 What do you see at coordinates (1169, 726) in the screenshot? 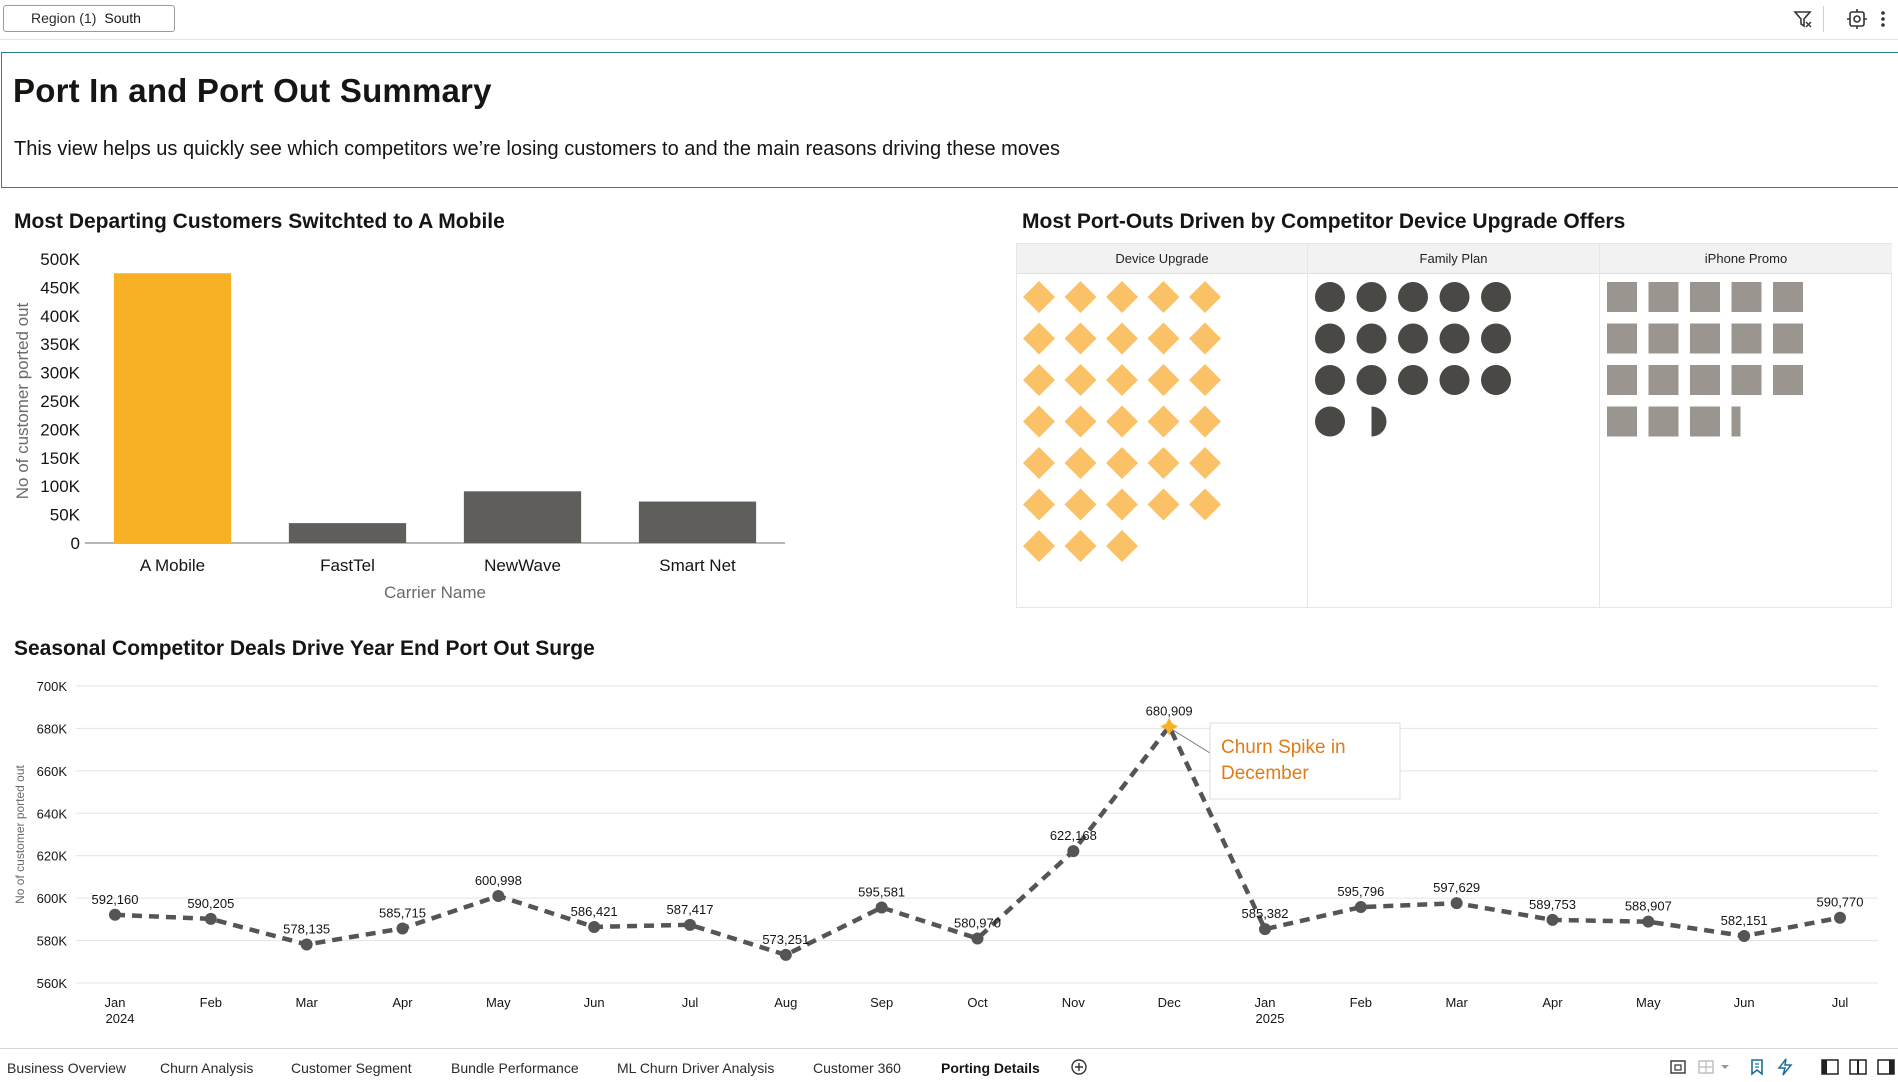
I see `line-point-highlight` at bounding box center [1169, 726].